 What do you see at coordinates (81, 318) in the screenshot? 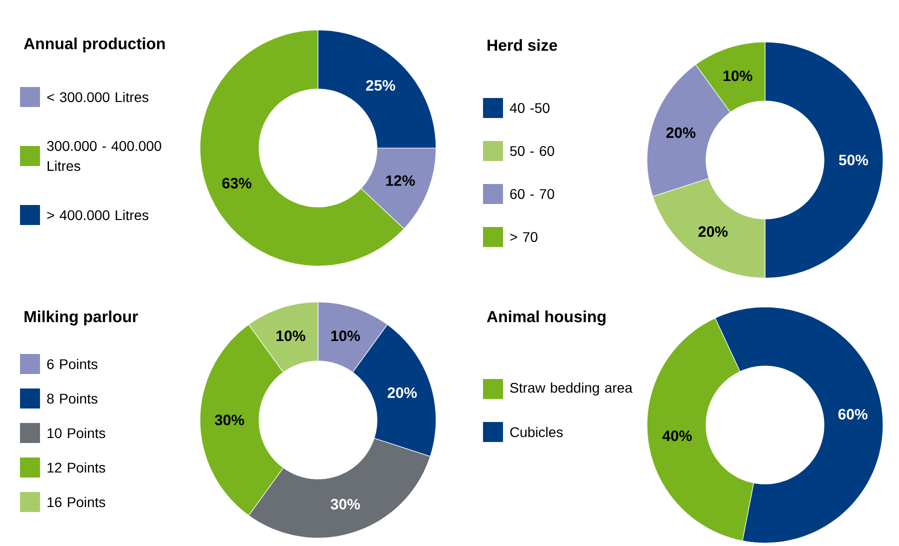
I see `text: Milking parlour` at bounding box center [81, 318].